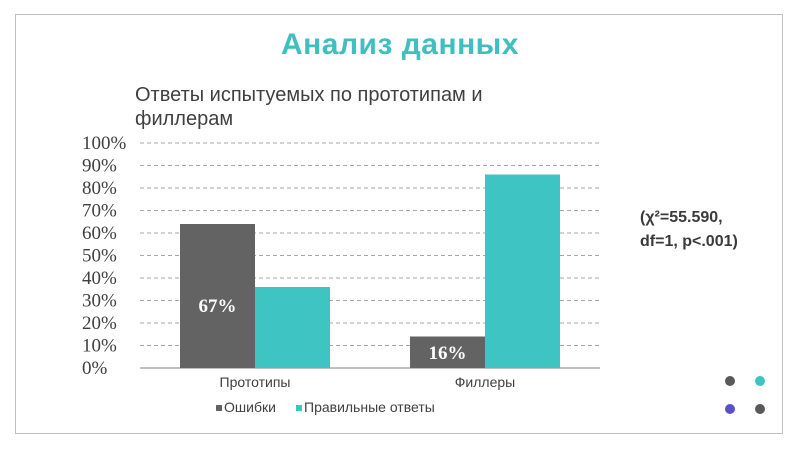 The height and width of the screenshot is (450, 800). What do you see at coordinates (99, 256) in the screenshot?
I see `y-tick-label: 50%` at bounding box center [99, 256].